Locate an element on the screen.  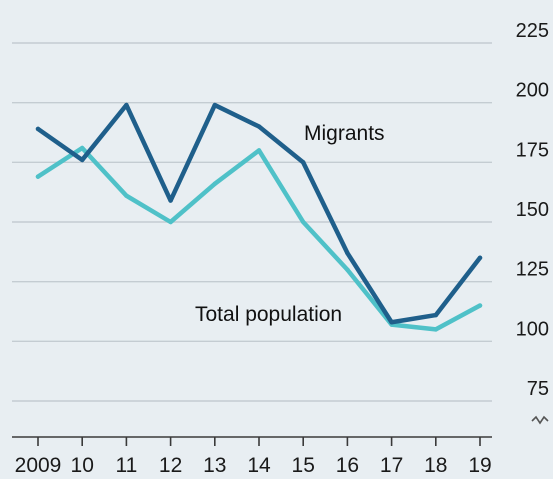
y-tick-label: 75 is located at coordinates (538, 389).